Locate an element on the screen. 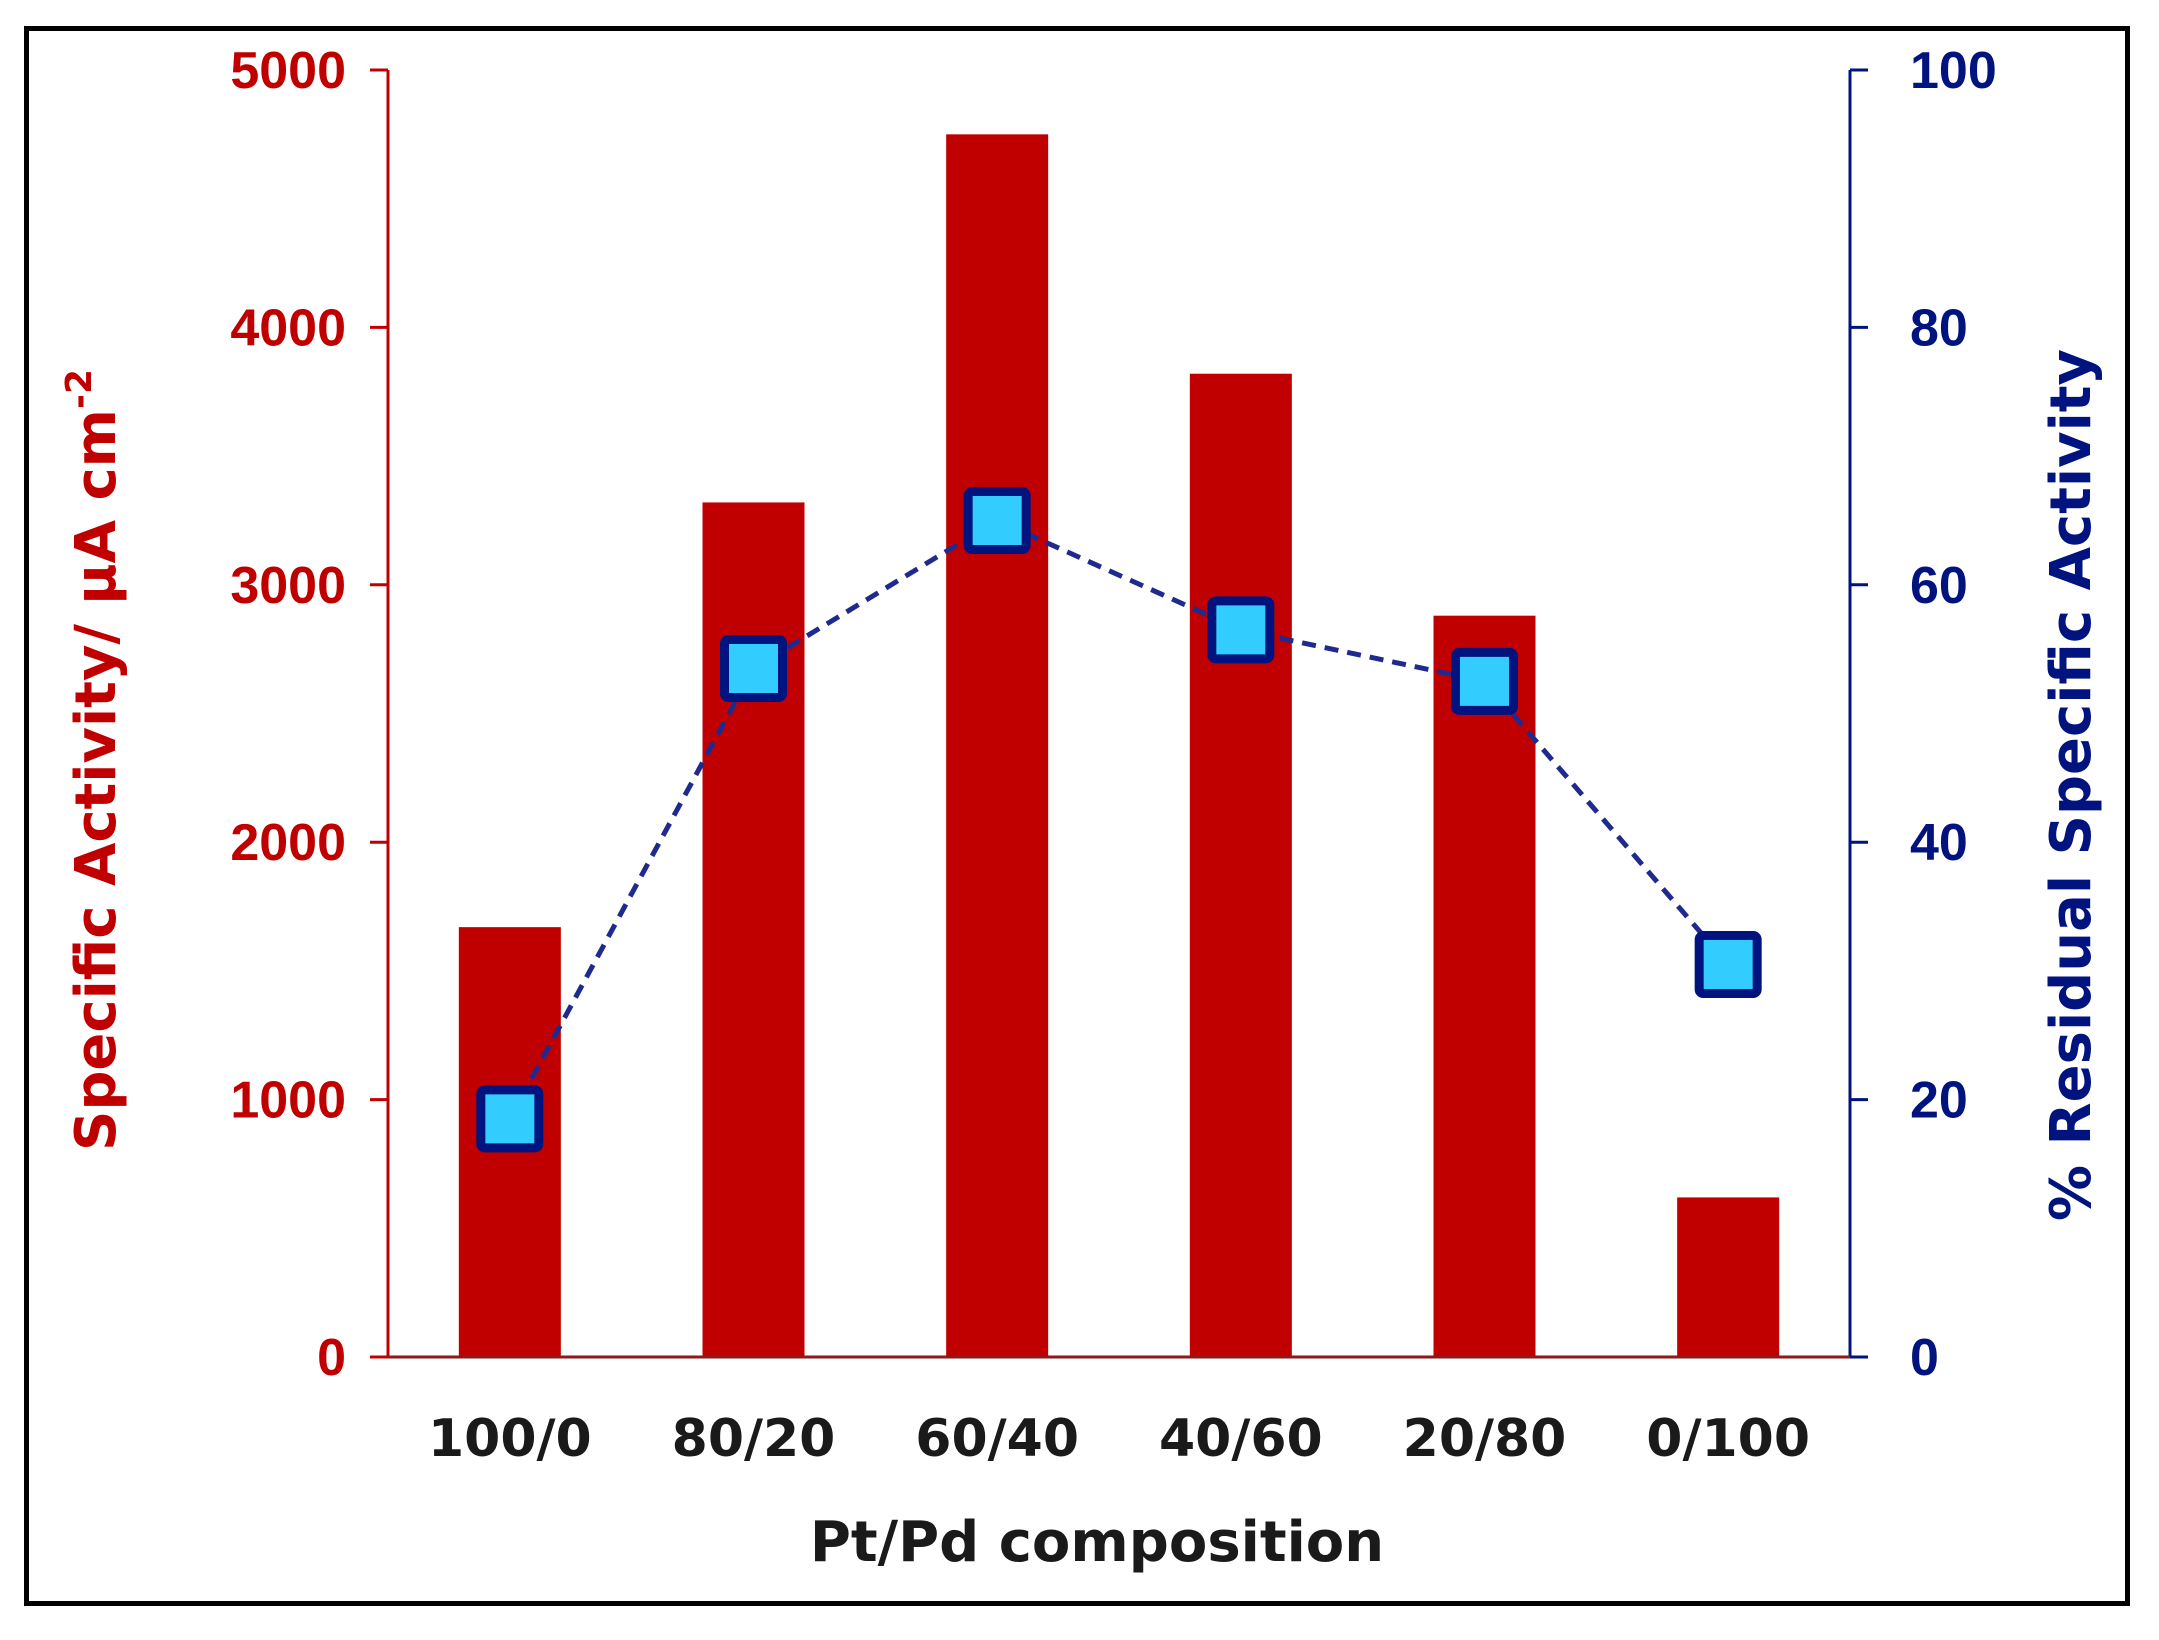  x-axis-tick-label: 40/60 is located at coordinates (1241, 1439).